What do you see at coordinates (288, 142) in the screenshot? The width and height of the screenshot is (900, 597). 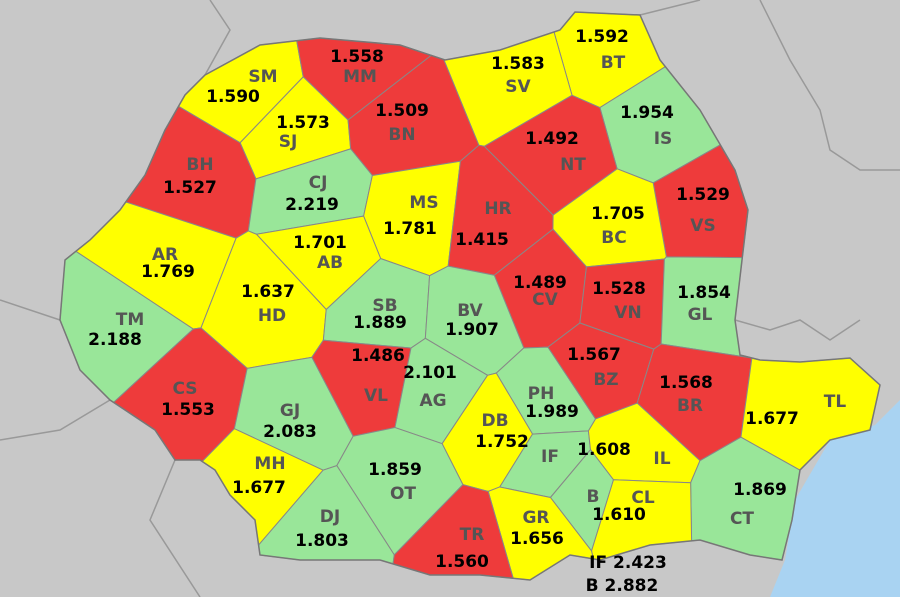 I see `county-code: SJ` at bounding box center [288, 142].